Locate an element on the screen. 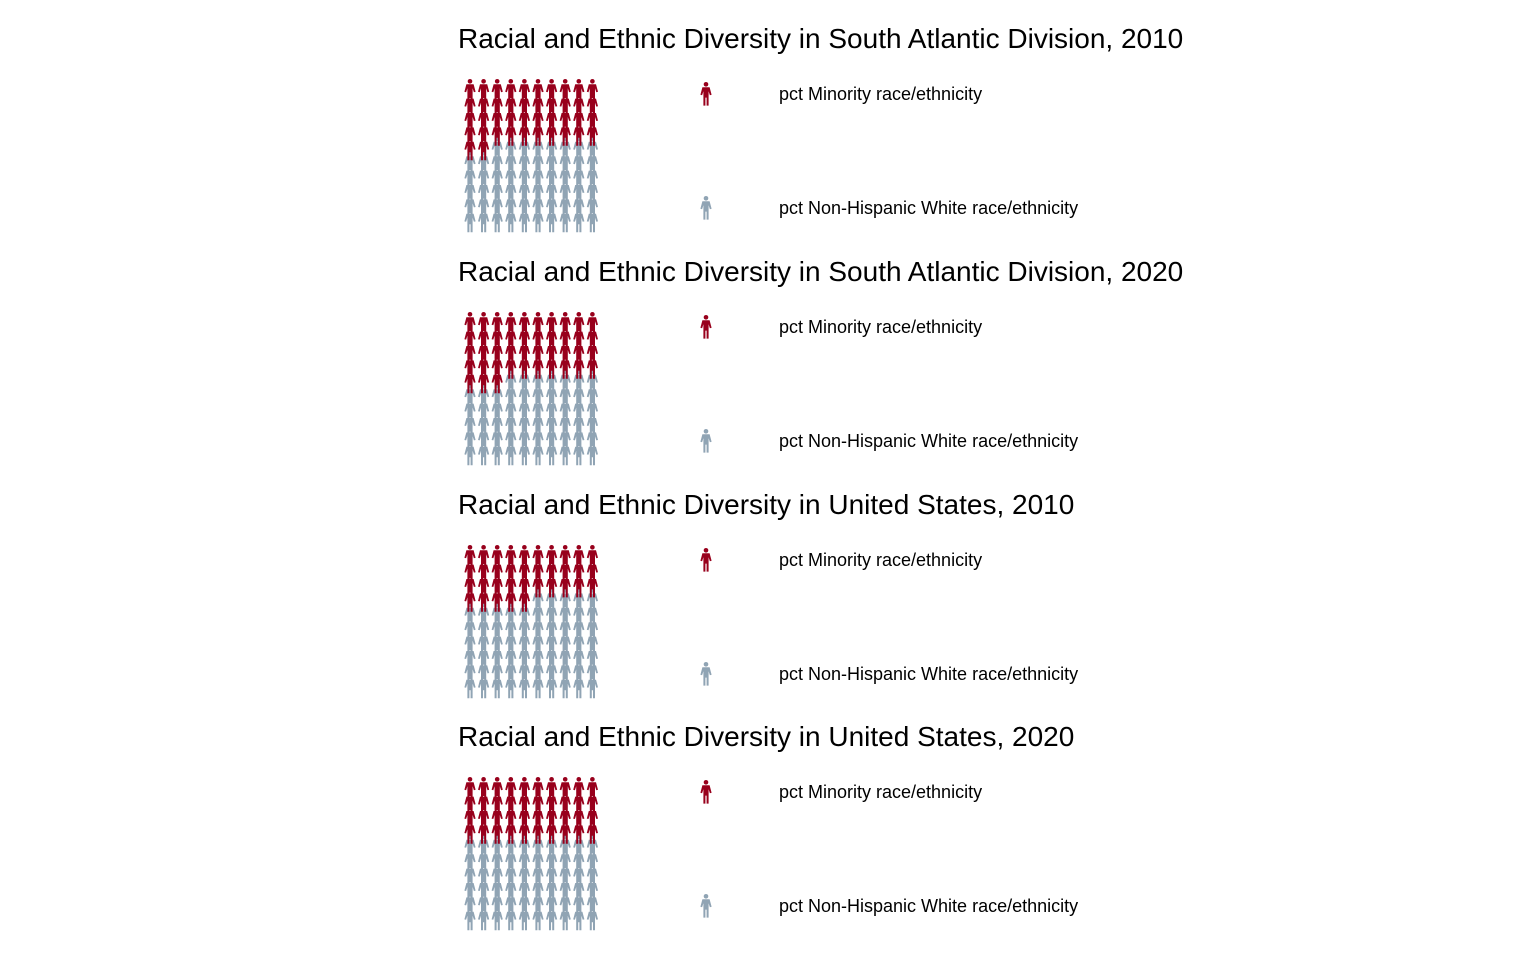 The image size is (1536, 960). waffle-chart is located at coordinates (531, 389).